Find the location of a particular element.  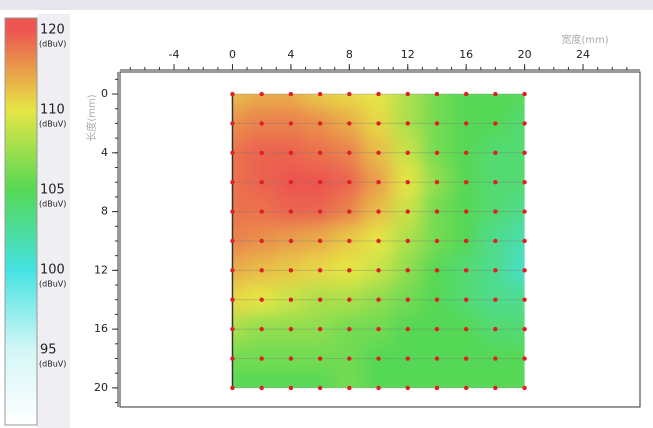

x-tick-label: 8 is located at coordinates (349, 54).